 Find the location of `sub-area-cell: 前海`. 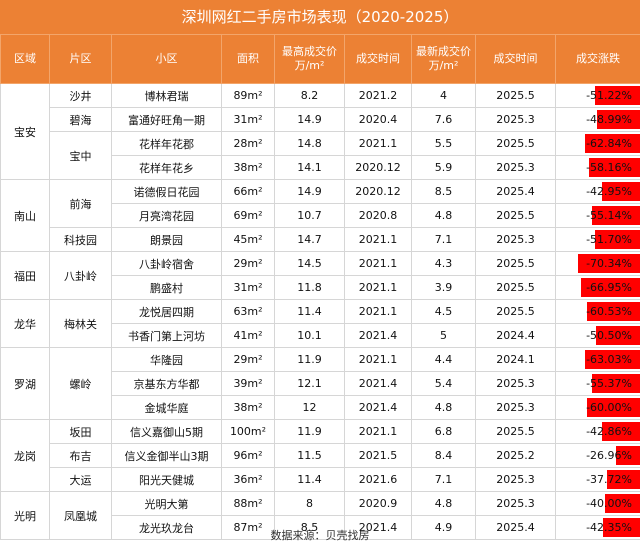

sub-area-cell: 前海 is located at coordinates (80, 203).